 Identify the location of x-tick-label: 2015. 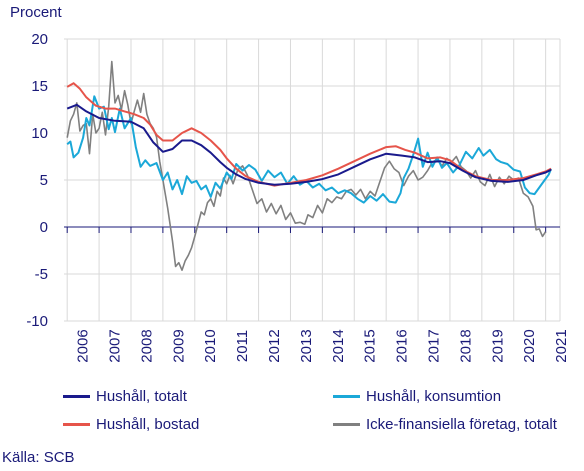
(370, 345).